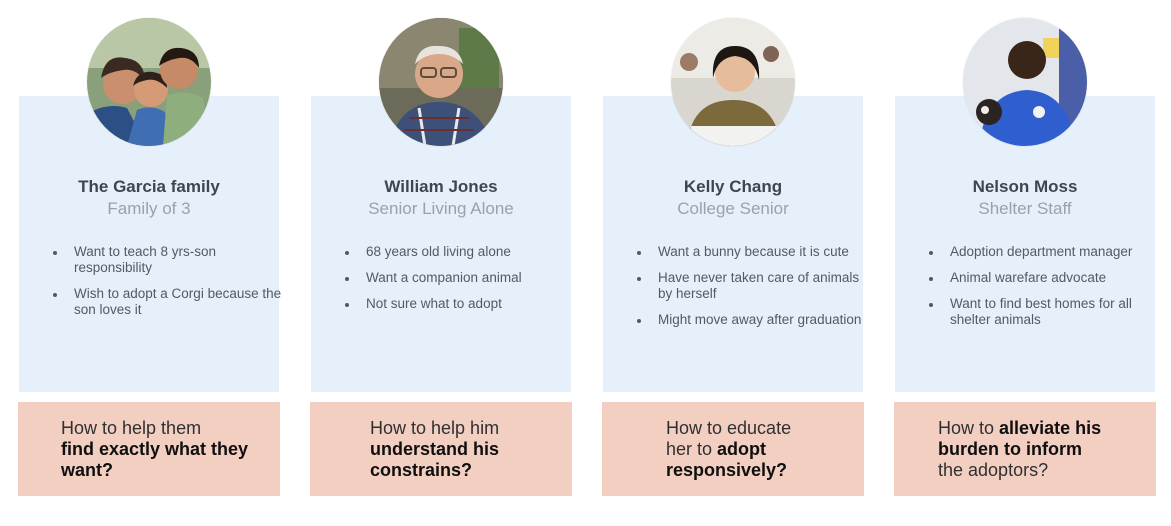 The width and height of the screenshot is (1171, 526). What do you see at coordinates (729, 438) in the screenshot?
I see `question-plain-text: How to educate her to` at bounding box center [729, 438].